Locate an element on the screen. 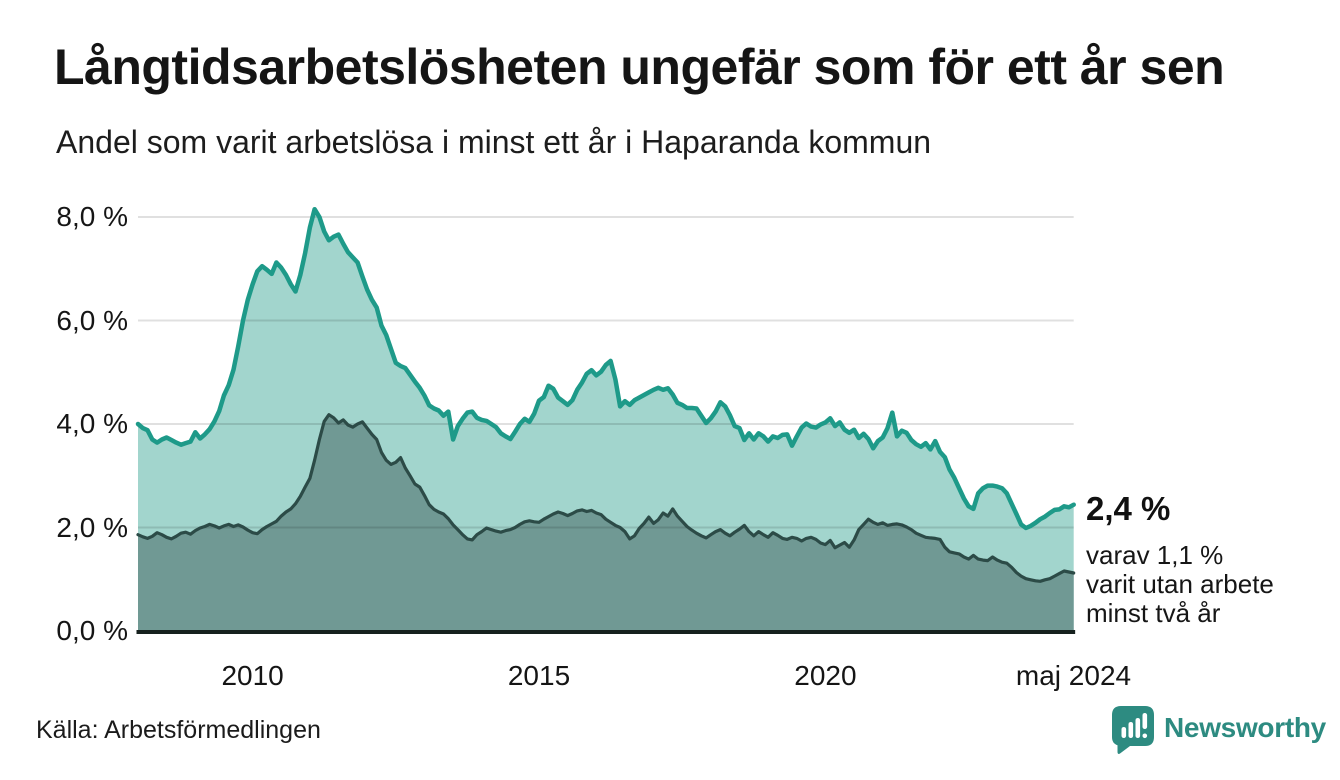  current-value-label: 2,4 % is located at coordinates (1128, 508).